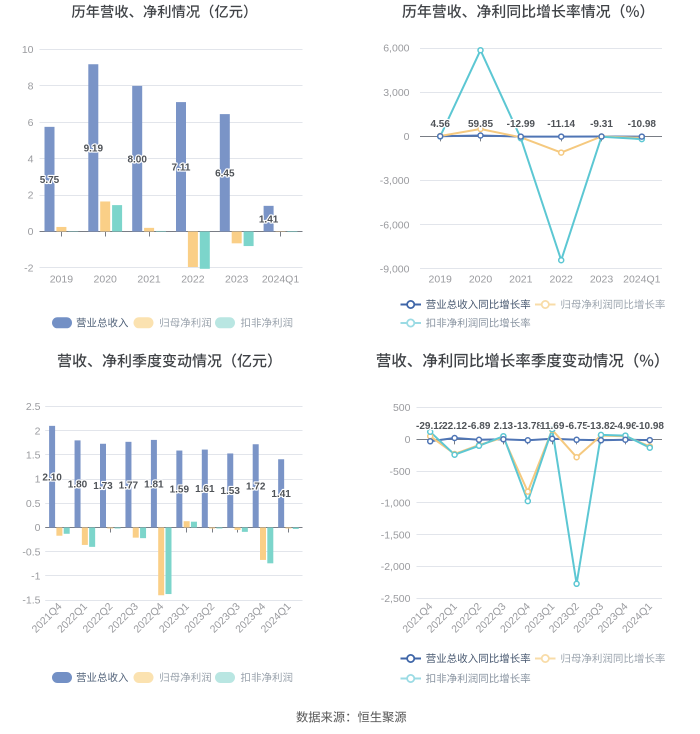 Image resolution: width=700 pixels, height=734 pixels. What do you see at coordinates (402, 408) in the screenshot?
I see `svg-text: 500` at bounding box center [402, 408].